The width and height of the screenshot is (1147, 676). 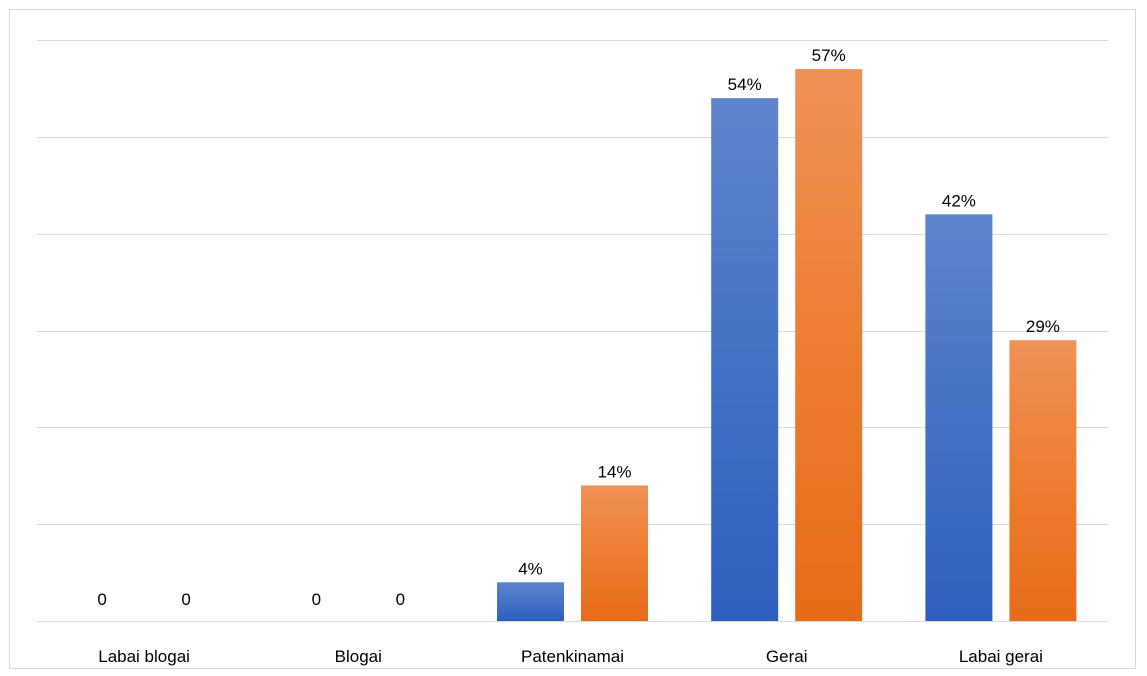 I want to click on data-label-series-2-1: 0, so click(x=400, y=599).